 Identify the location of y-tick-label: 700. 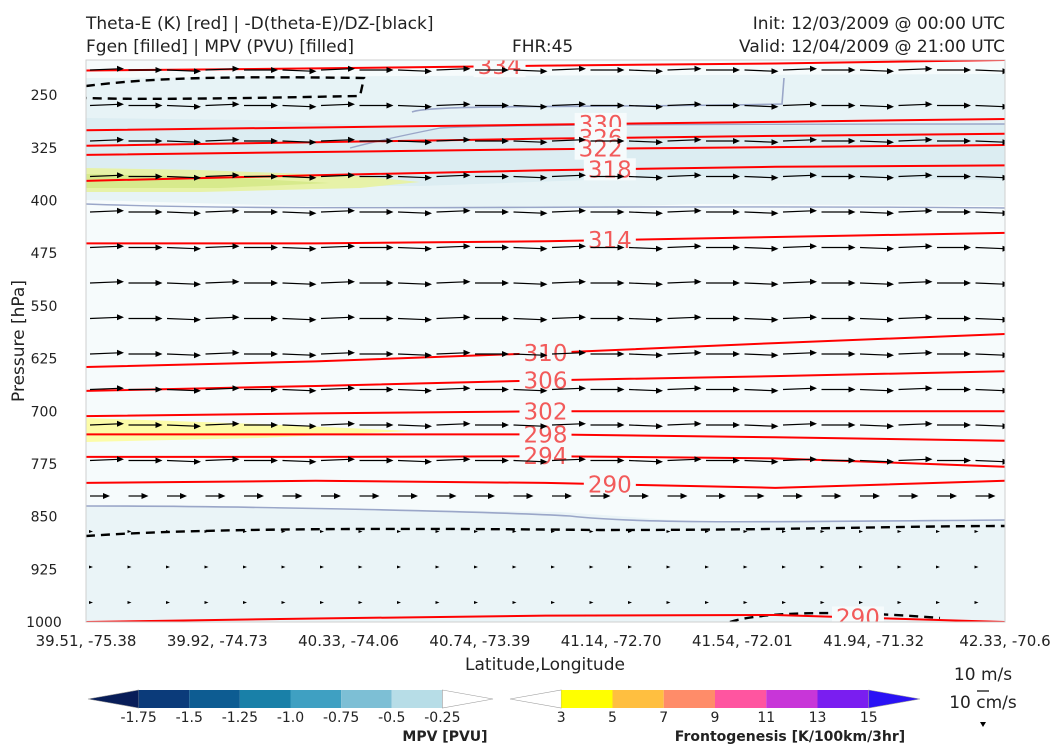
(44, 412).